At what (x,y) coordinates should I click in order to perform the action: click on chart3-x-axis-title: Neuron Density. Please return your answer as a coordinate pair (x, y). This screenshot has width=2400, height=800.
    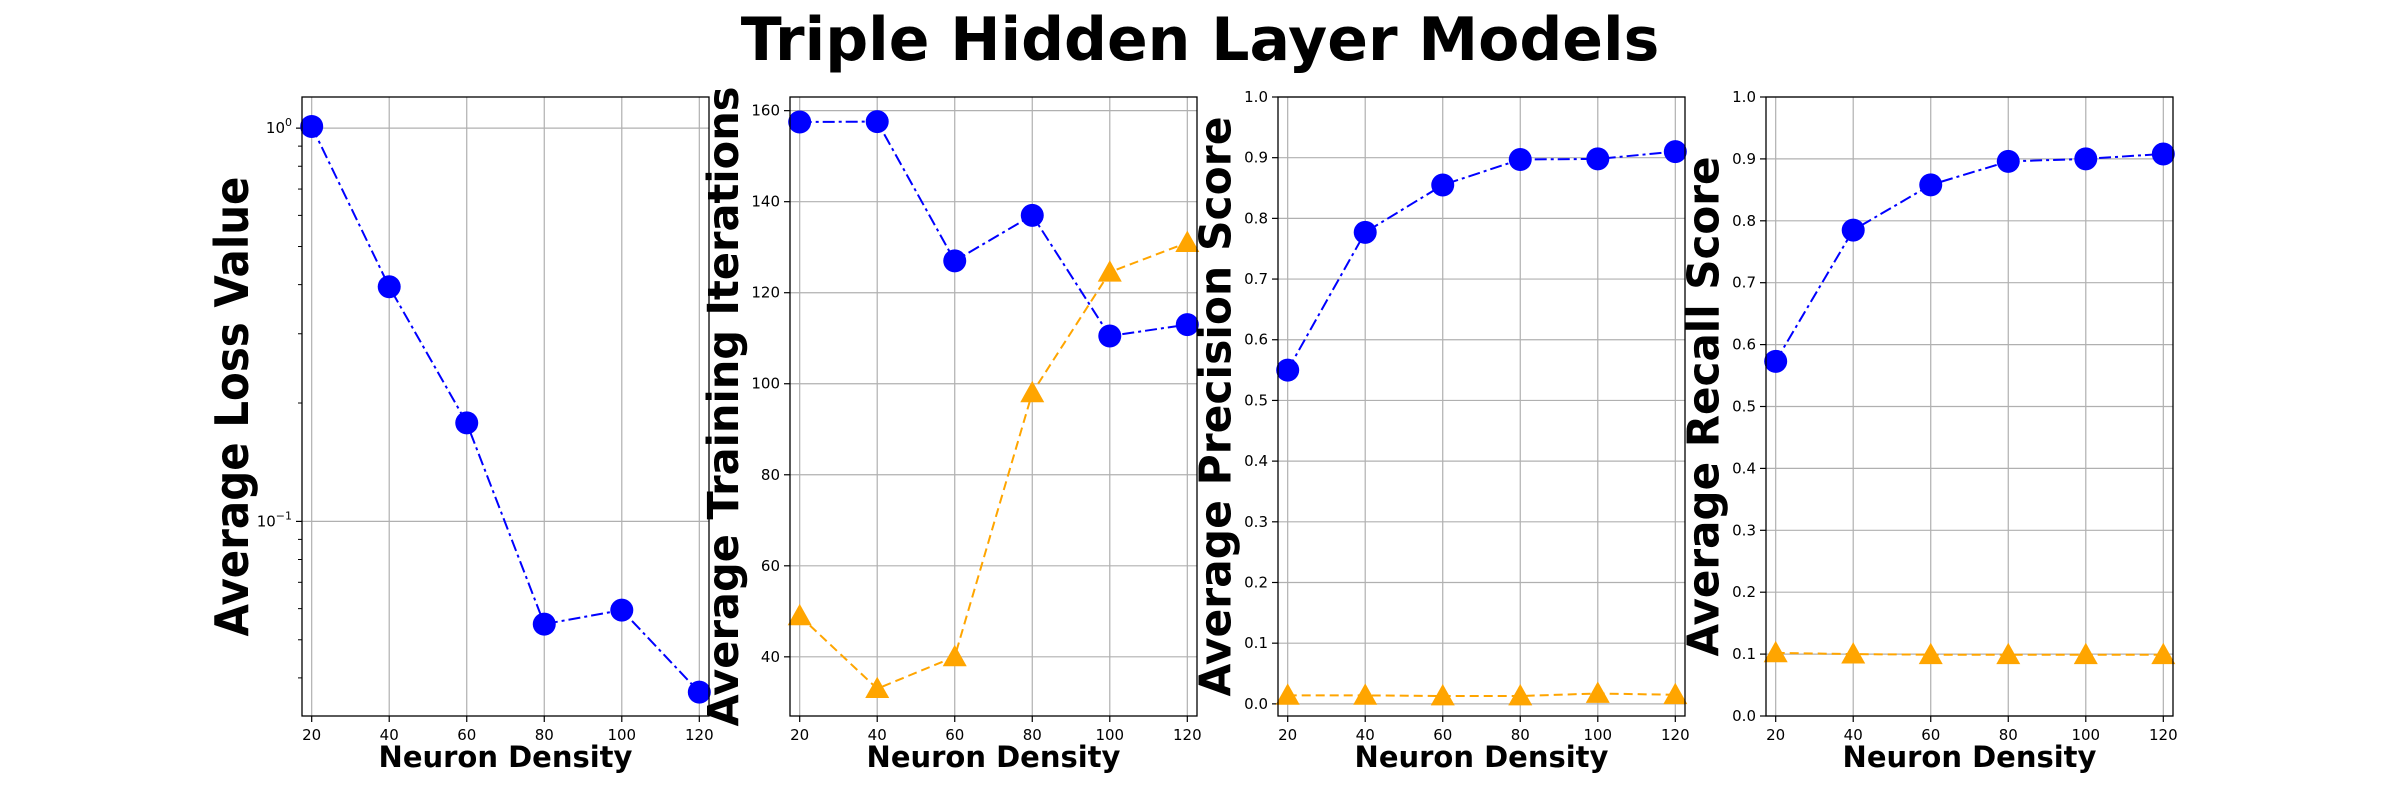
    Looking at the image, I should click on (1482, 757).